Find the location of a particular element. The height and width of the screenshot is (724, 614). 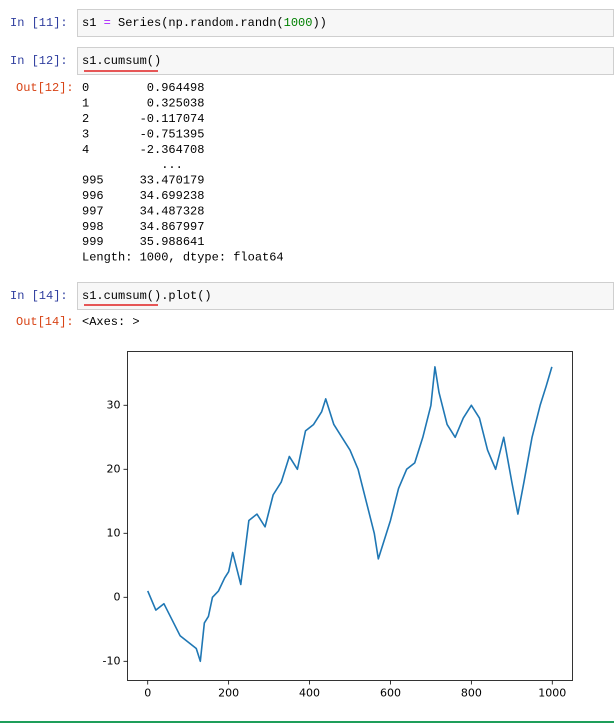

x-tick-label: 400 is located at coordinates (309, 693).